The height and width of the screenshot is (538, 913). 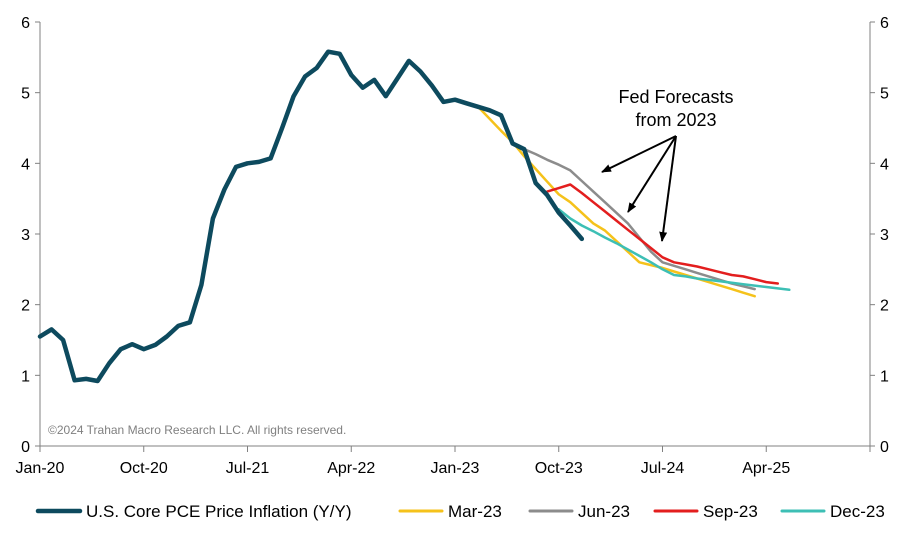 I want to click on x-tick-label: Jan-20, so click(x=40, y=468).